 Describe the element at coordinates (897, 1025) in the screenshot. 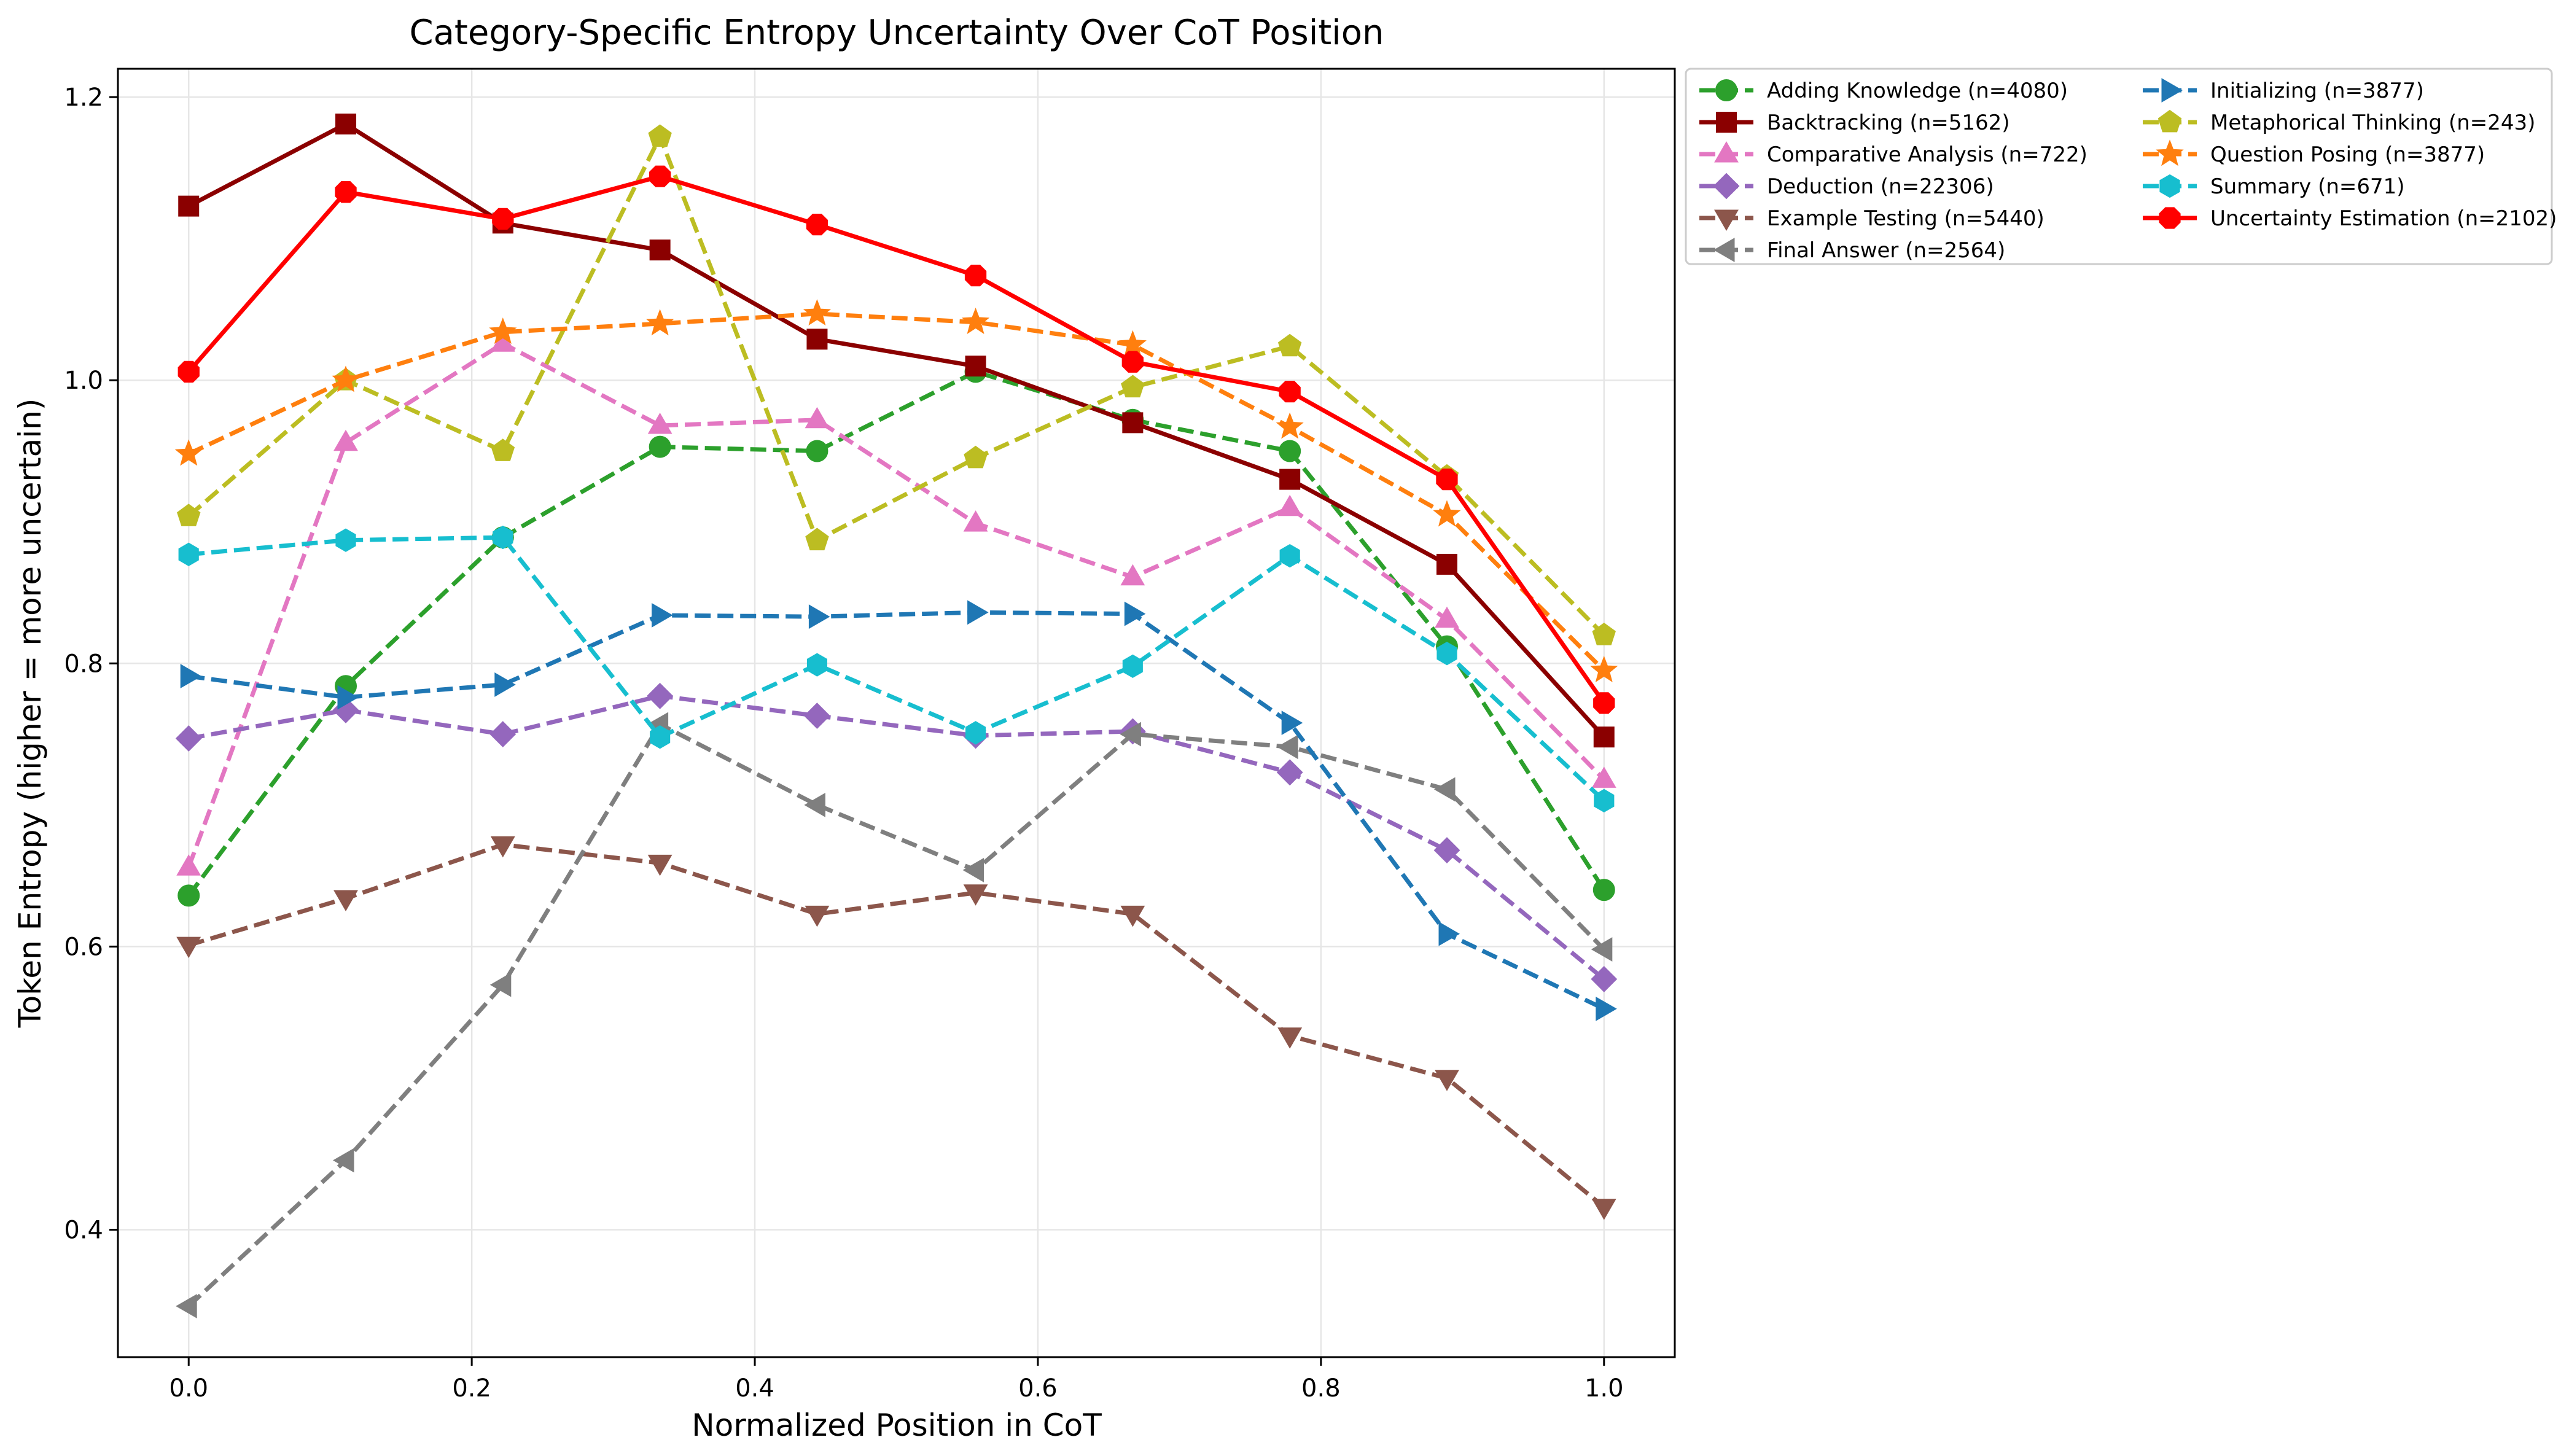

I see `series-line-example-testing` at that location.